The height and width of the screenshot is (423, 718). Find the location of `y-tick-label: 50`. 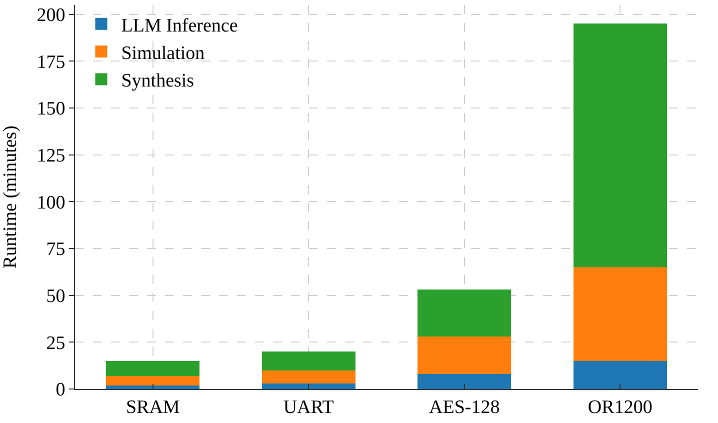

y-tick-label: 50 is located at coordinates (56, 296).